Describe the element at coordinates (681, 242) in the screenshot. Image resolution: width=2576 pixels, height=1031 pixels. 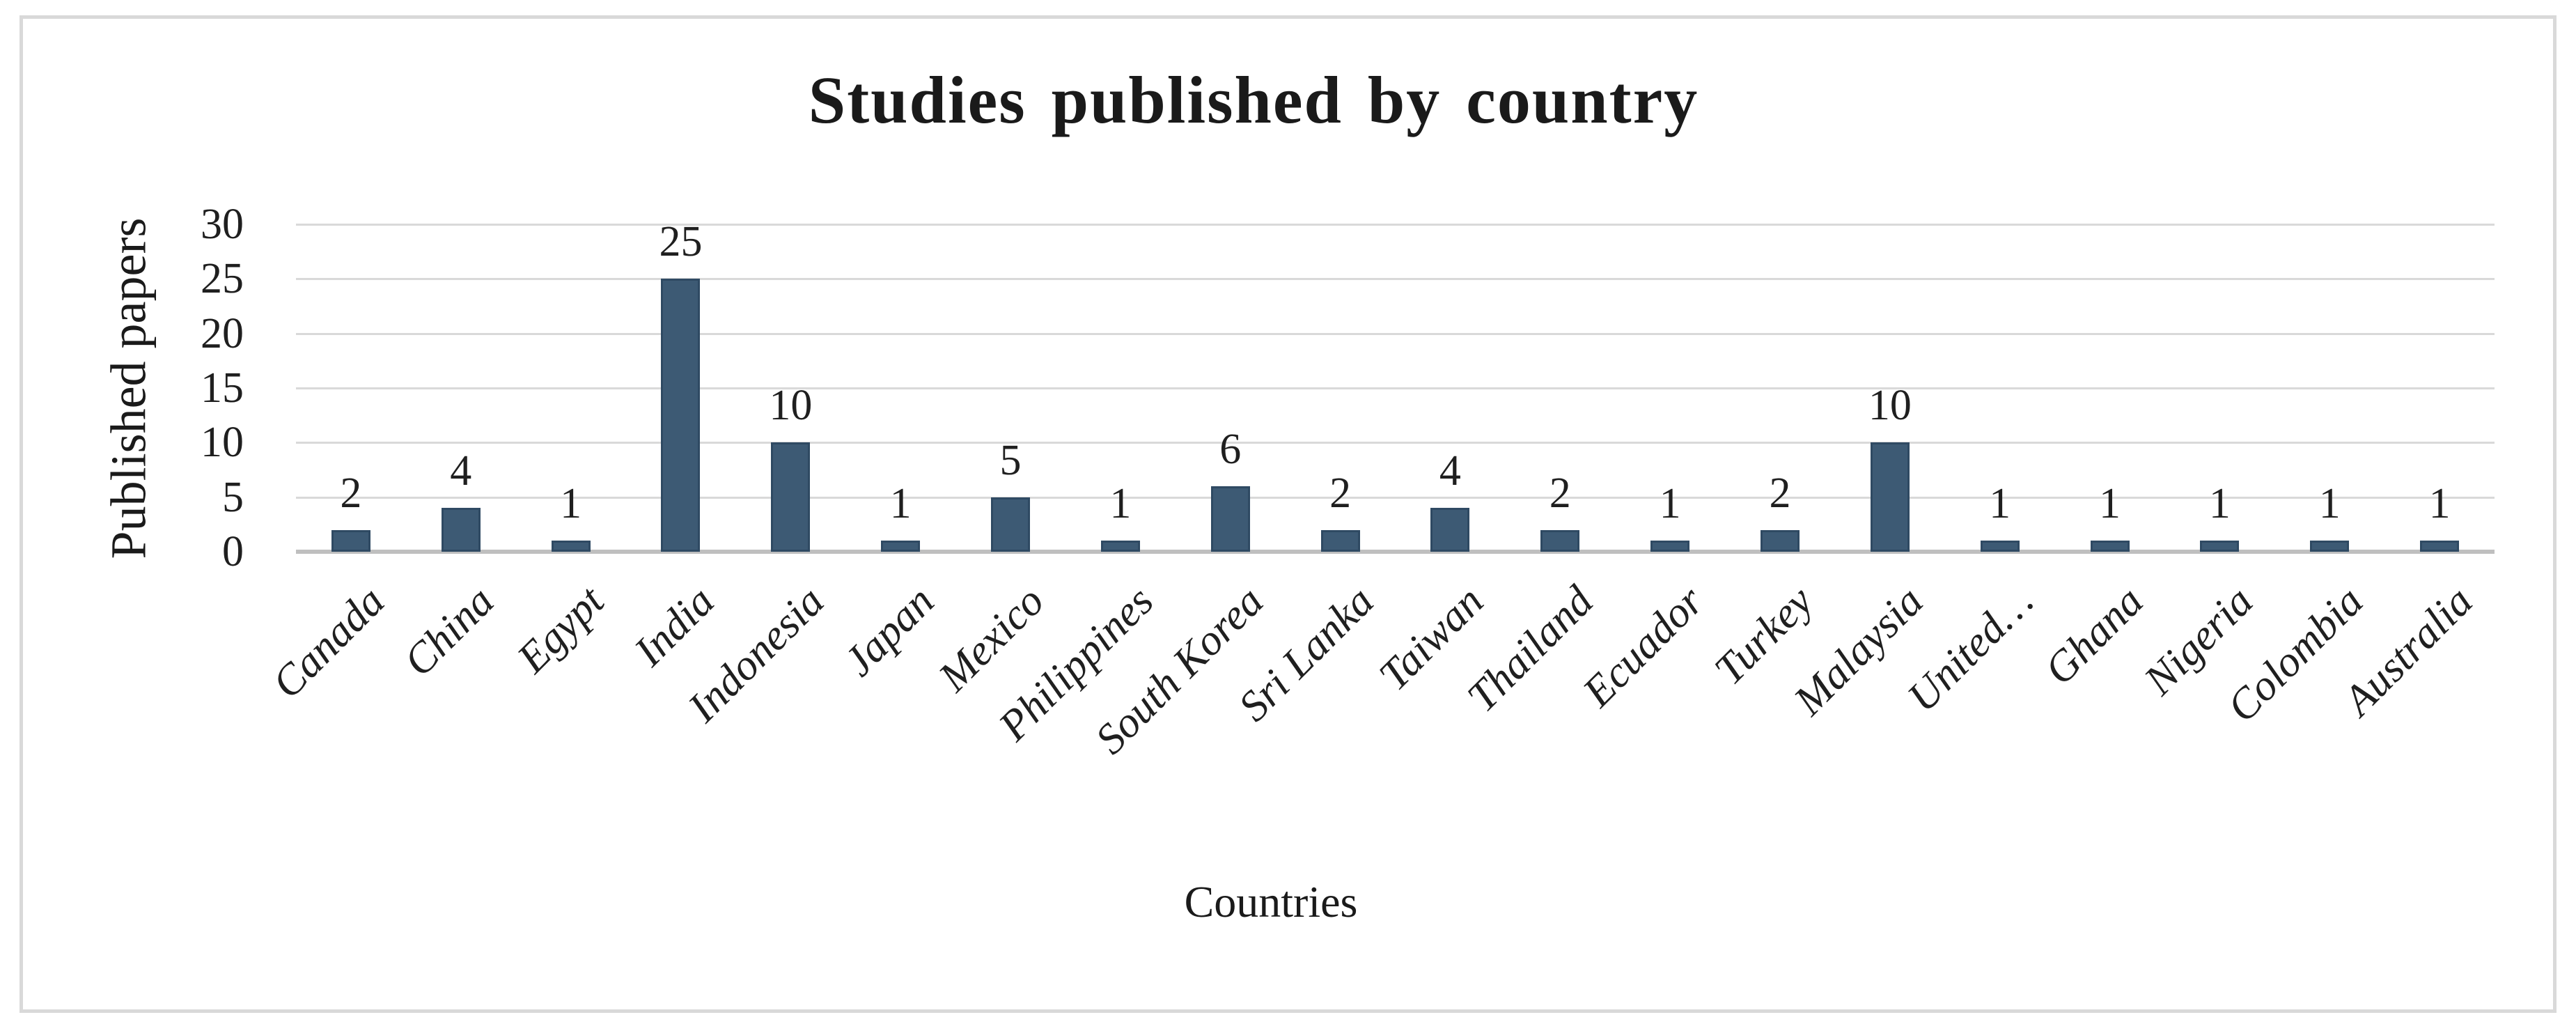
I see `bar-value-label-india: 25` at that location.